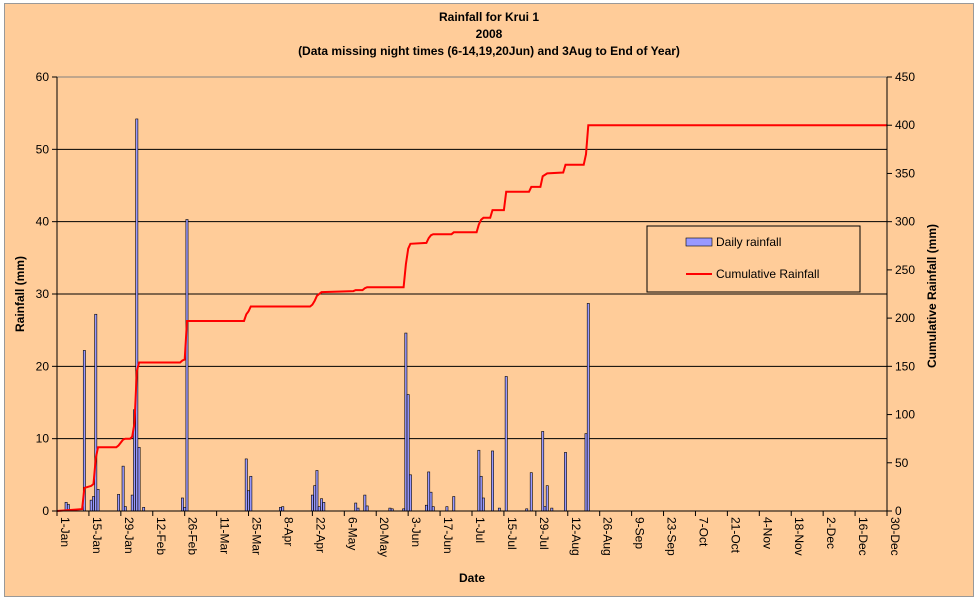 The width and height of the screenshot is (977, 600). What do you see at coordinates (43, 366) in the screenshot?
I see `y-tick-label: 20` at bounding box center [43, 366].